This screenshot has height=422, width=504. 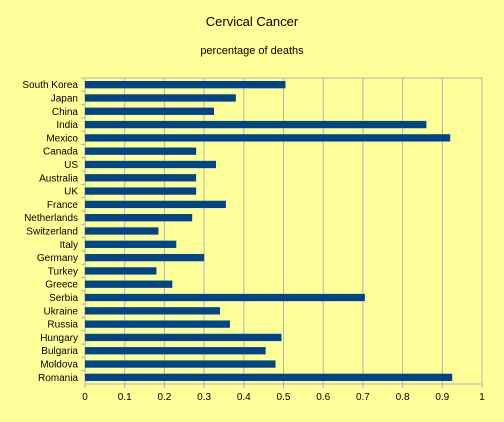 What do you see at coordinates (67, 125) in the screenshot?
I see `category-label: India` at bounding box center [67, 125].